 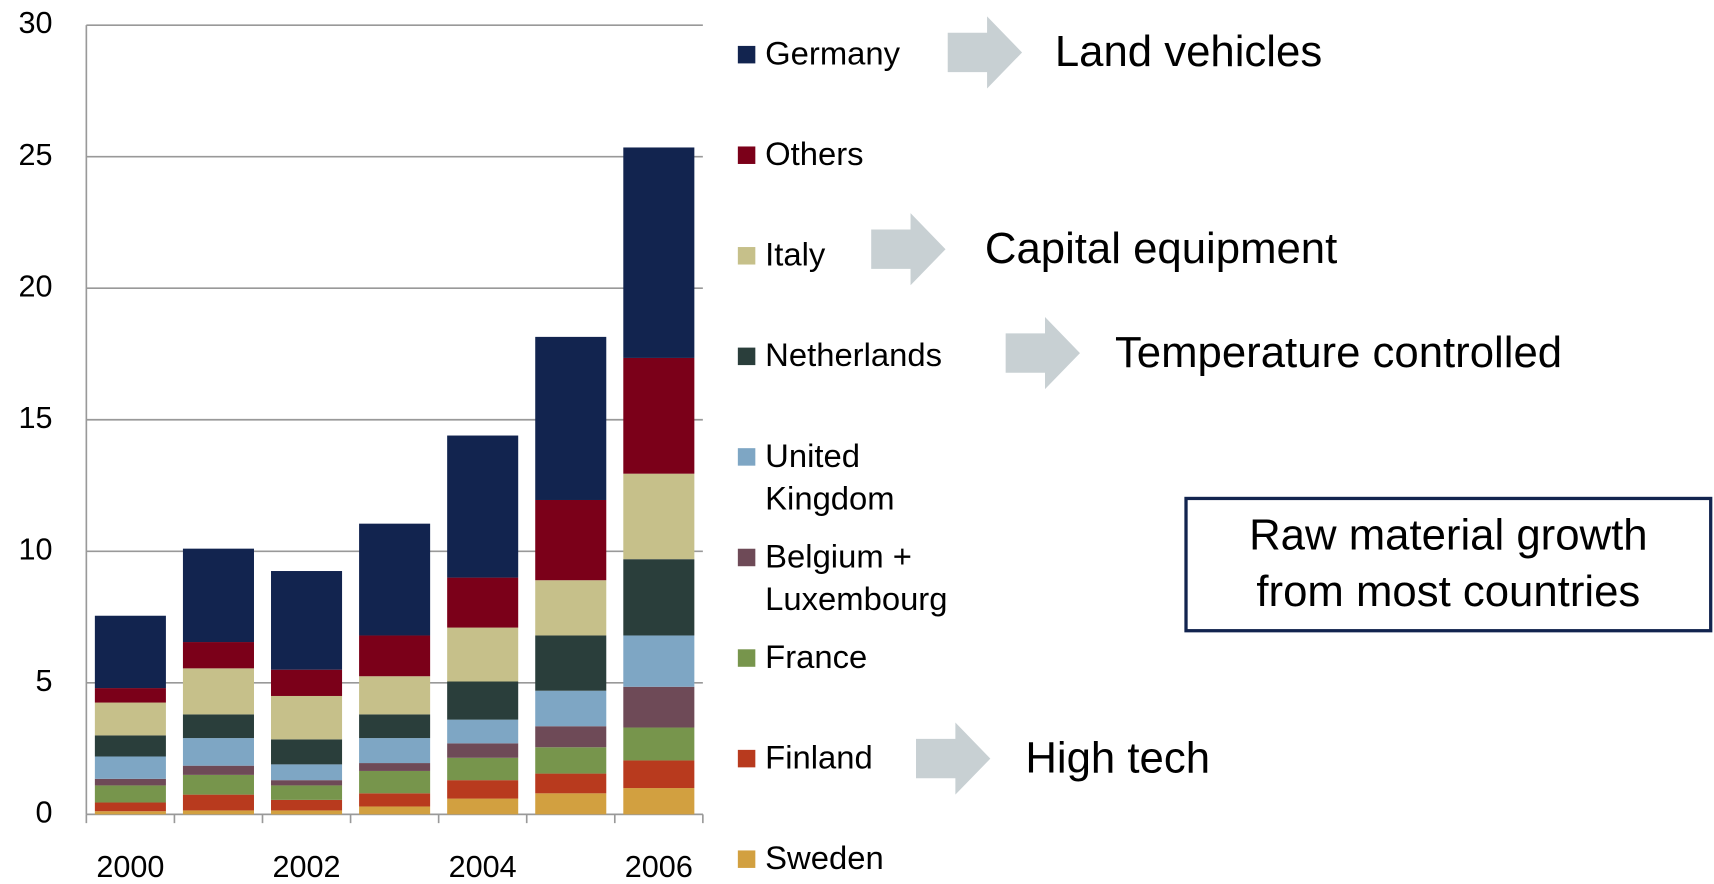 I want to click on legend-label: Belgium + Luxembourg, so click(x=856, y=578).